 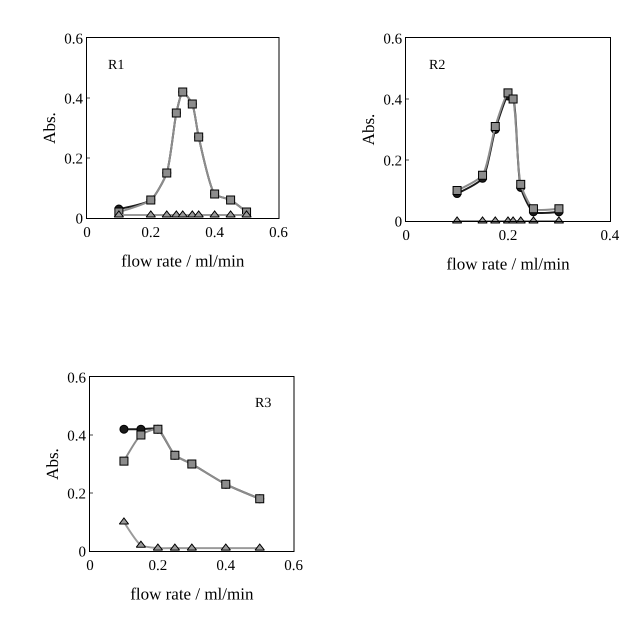 I want to click on annotation: R3, so click(x=263, y=403).